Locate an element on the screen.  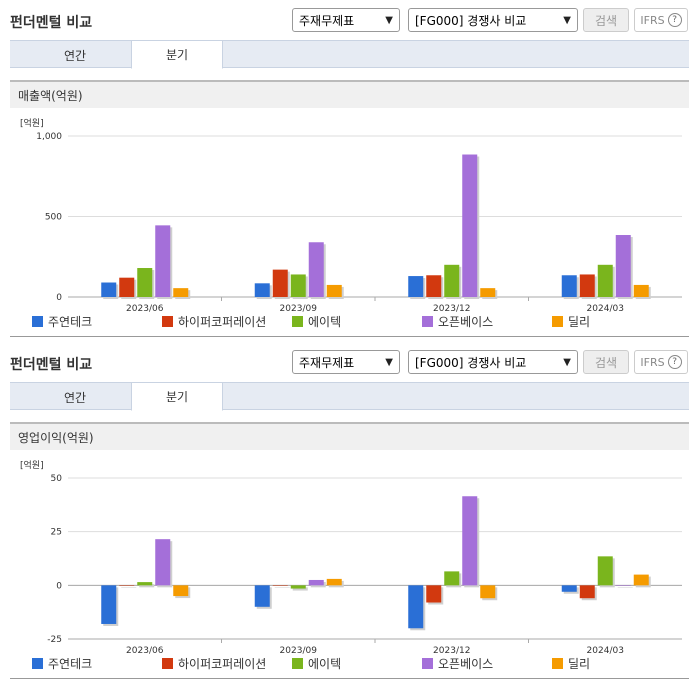
y-tick-label: 50 is located at coordinates (57, 479).